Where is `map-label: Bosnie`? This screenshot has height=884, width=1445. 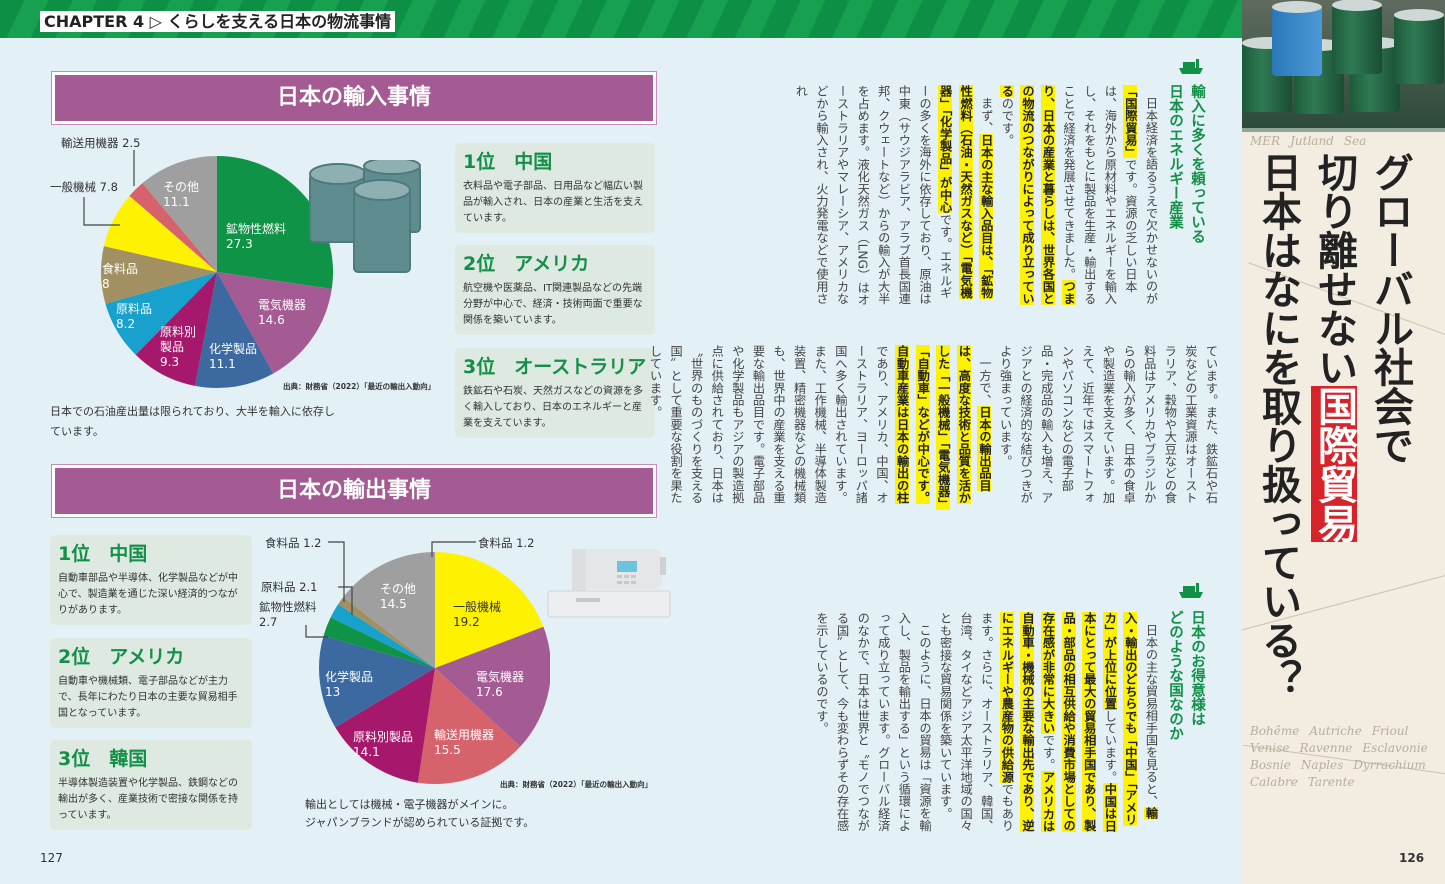 map-label: Bosnie is located at coordinates (1270, 765).